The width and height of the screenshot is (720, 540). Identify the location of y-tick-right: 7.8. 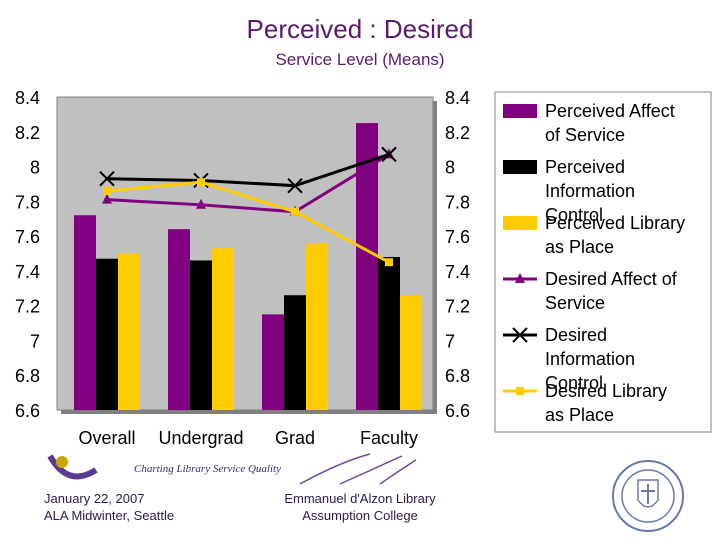
(457, 202).